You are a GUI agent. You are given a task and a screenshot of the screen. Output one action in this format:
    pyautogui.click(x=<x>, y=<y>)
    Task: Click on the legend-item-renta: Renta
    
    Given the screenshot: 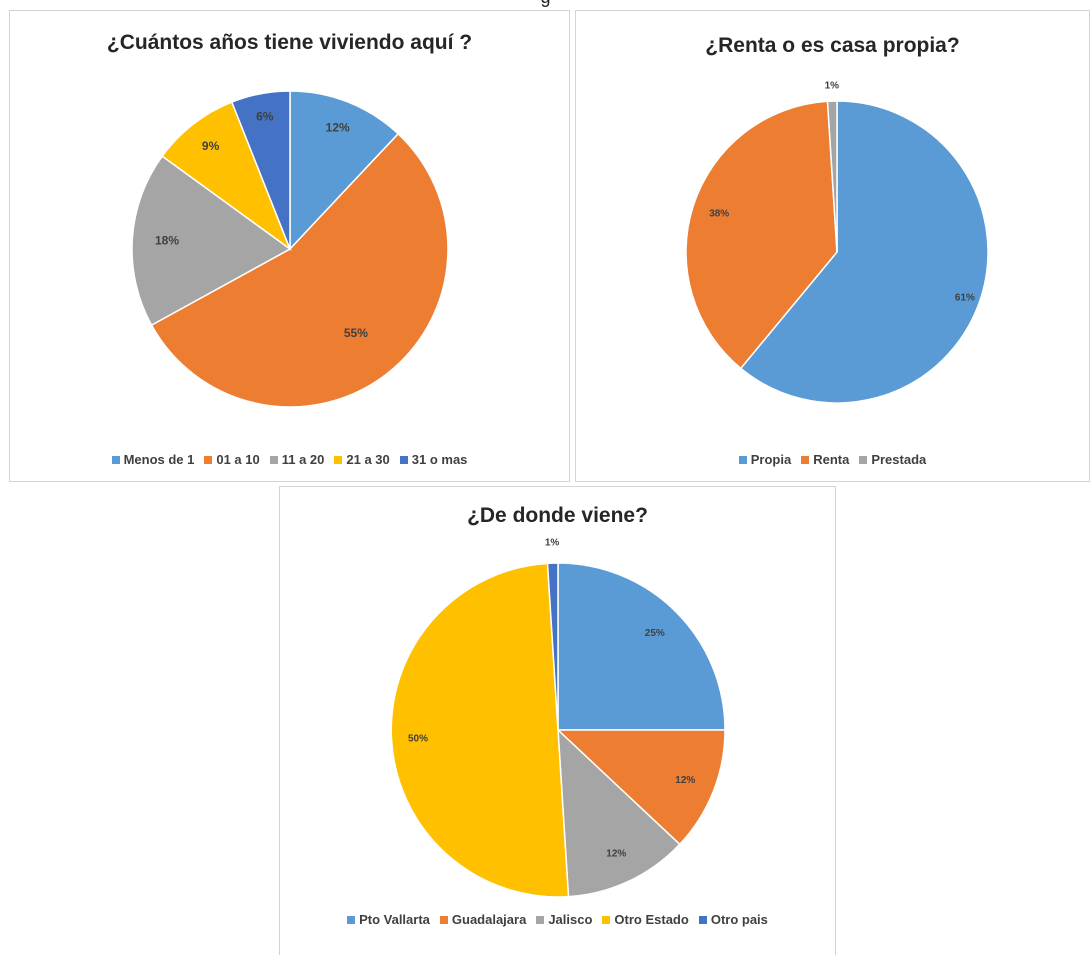 What is the action you would take?
    pyautogui.click(x=825, y=459)
    